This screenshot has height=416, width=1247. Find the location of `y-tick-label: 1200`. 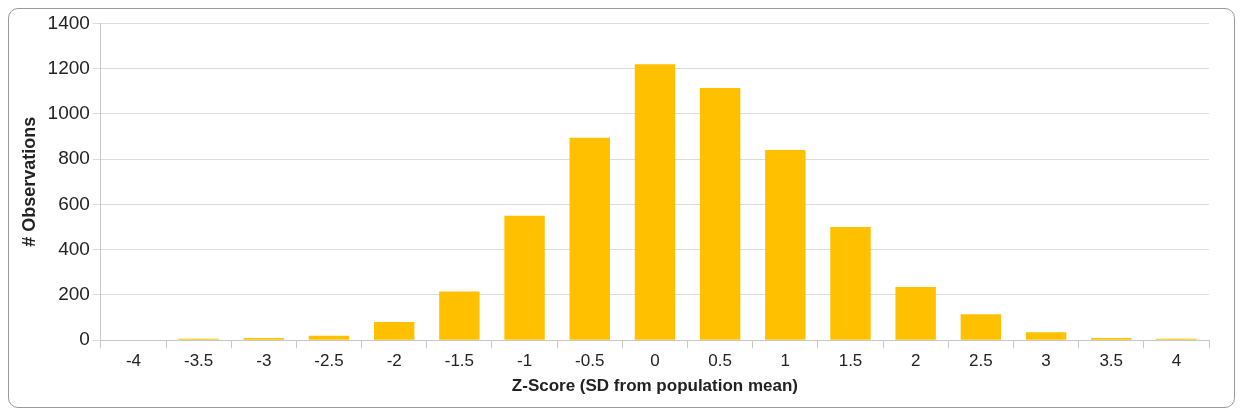

y-tick-label: 1200 is located at coordinates (68, 67).